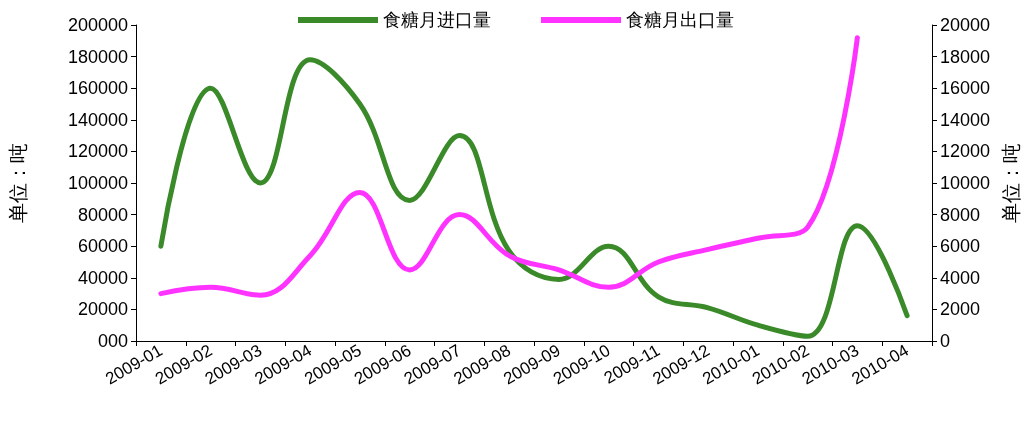  I want to click on y-tick-label: 80000, so click(102, 214).